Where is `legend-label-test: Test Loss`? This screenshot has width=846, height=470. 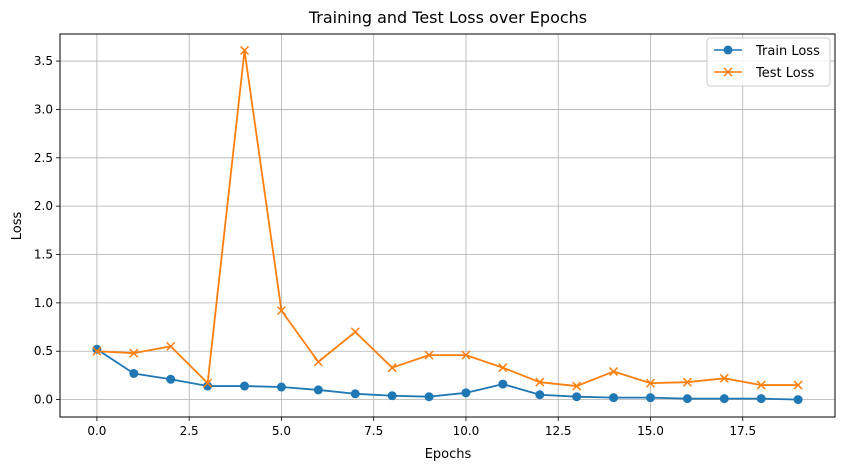
legend-label-test: Test Loss is located at coordinates (784, 73).